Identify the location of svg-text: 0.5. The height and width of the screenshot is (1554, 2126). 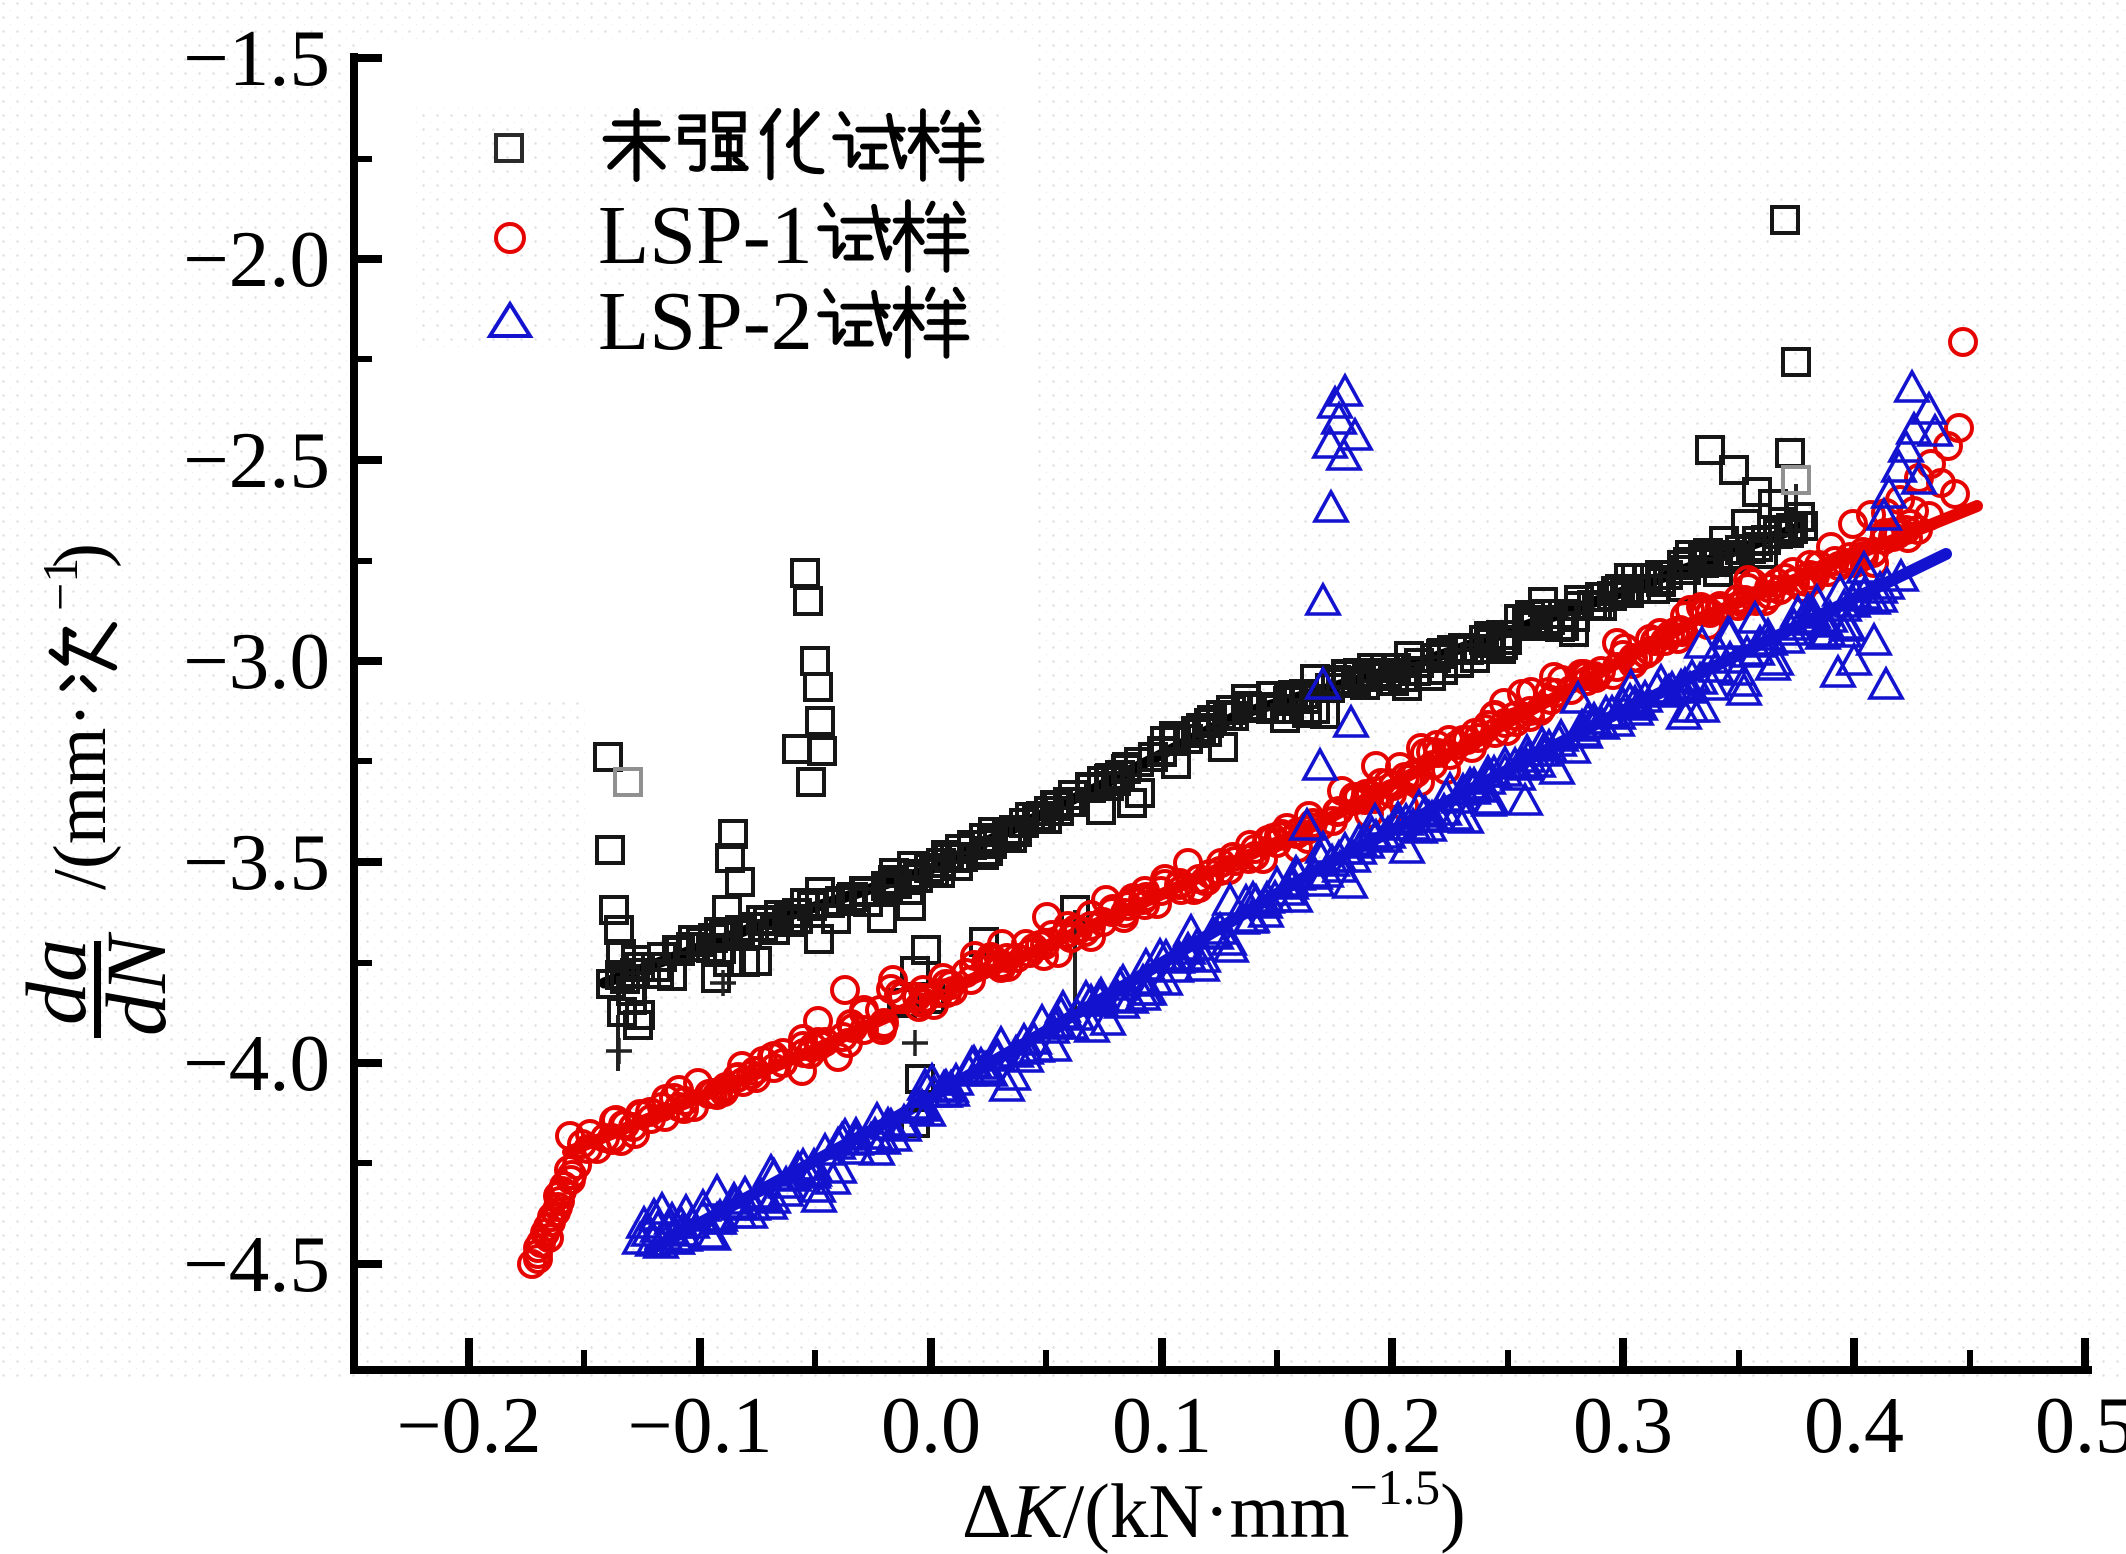
(2080, 1426).